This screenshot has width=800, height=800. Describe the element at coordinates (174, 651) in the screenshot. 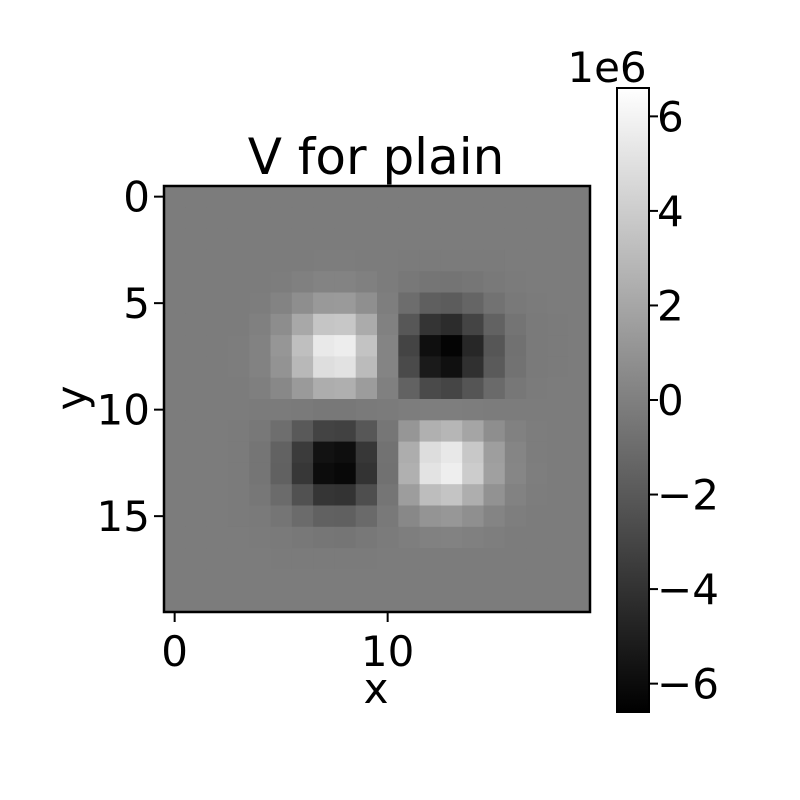

I see `x-tick-label: 0` at that location.